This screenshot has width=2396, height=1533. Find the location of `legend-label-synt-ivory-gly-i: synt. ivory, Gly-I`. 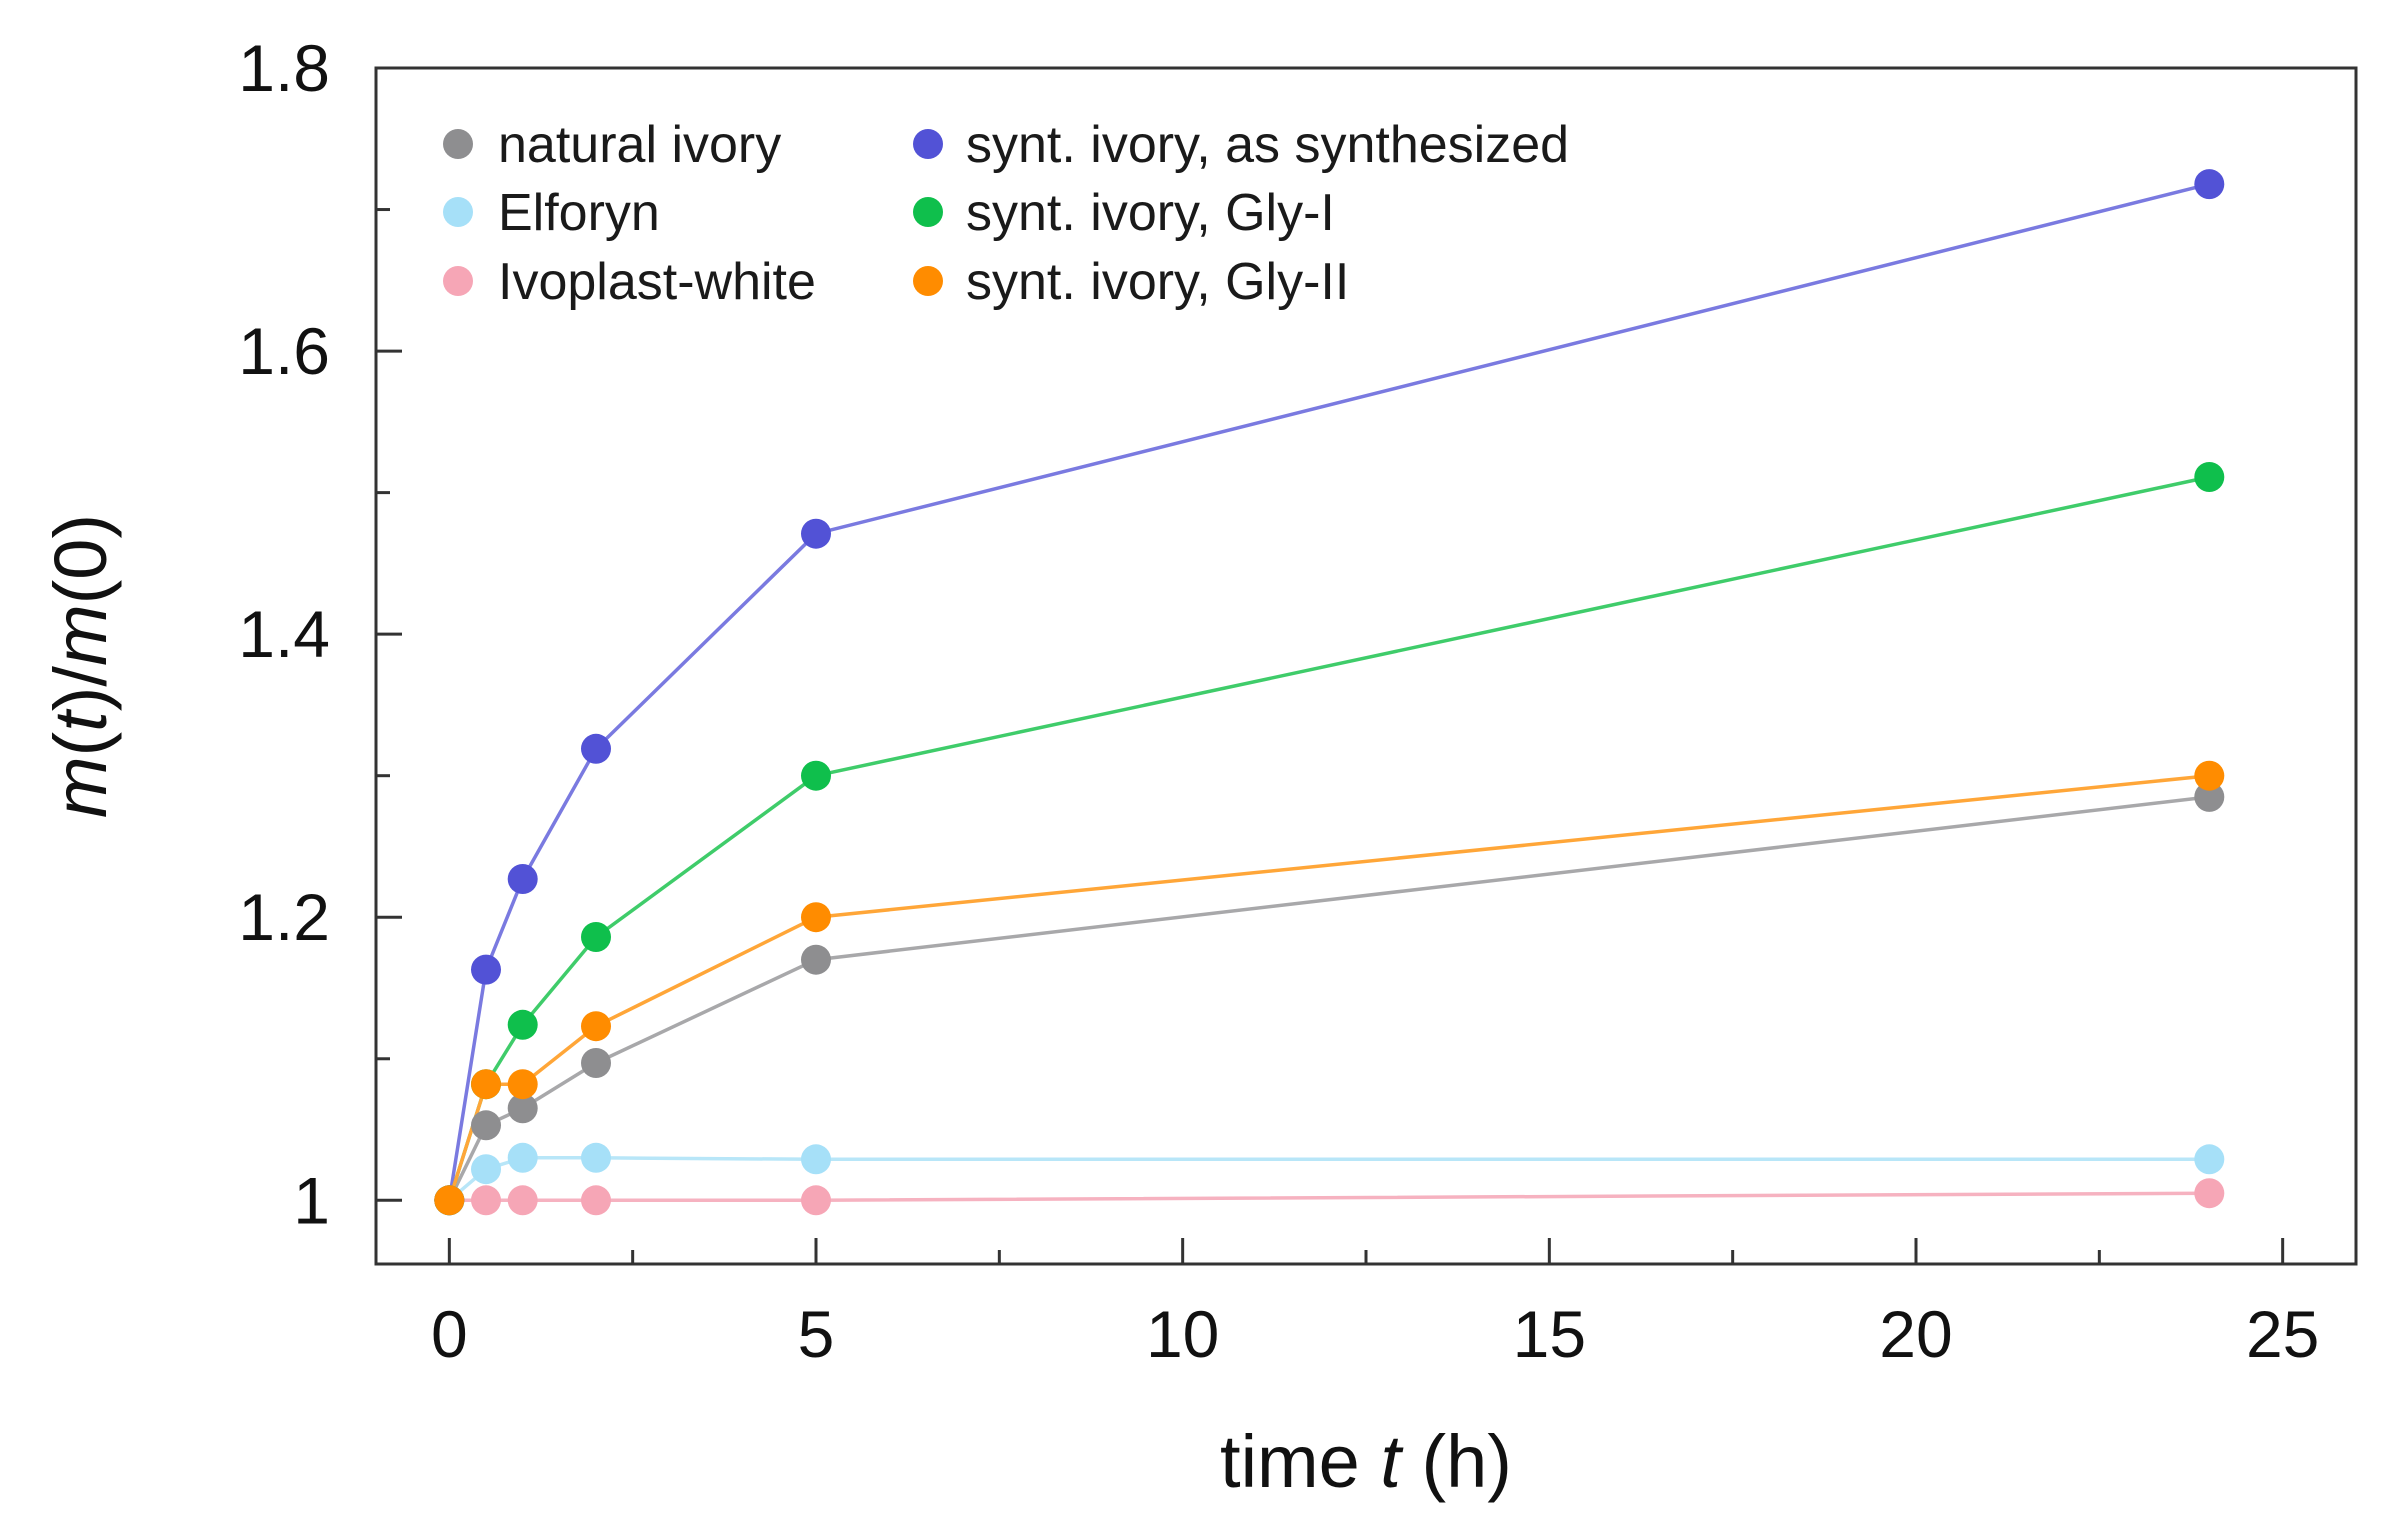

legend-label-synt-ivory-gly-i: synt. ivory, Gly-I is located at coordinates (1150, 213).